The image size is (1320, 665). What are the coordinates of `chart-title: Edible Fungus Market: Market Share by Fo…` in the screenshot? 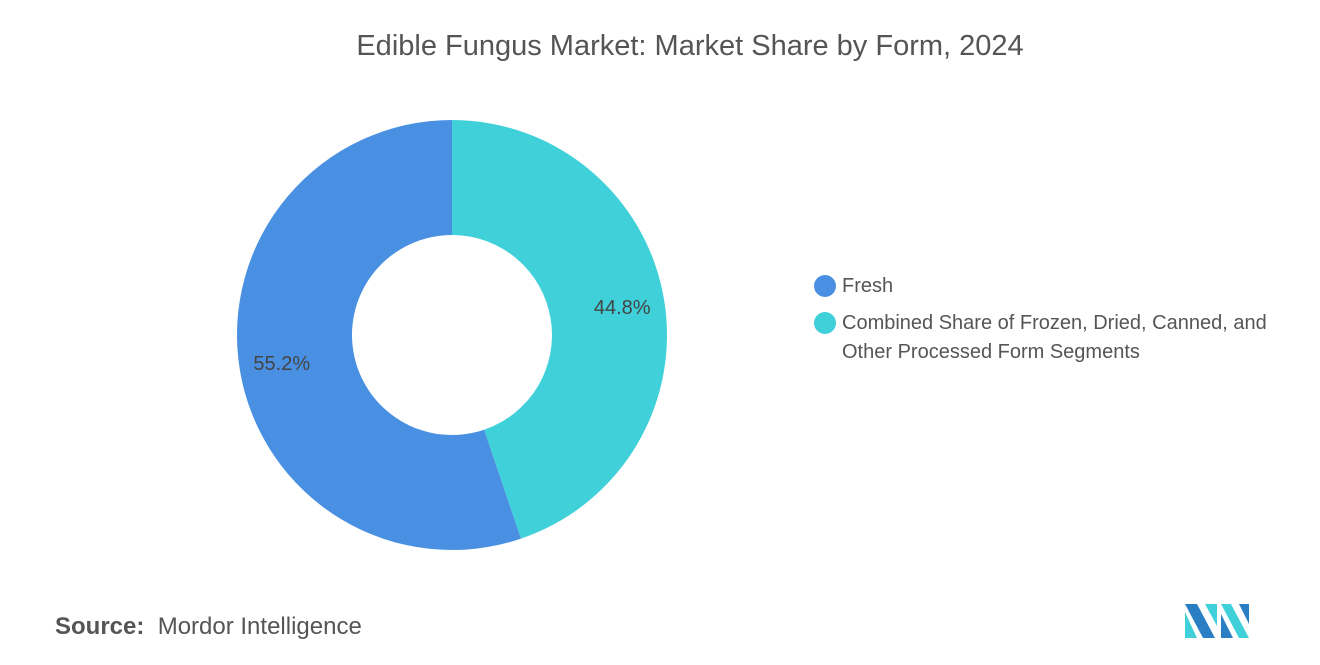 It's located at (690, 46).